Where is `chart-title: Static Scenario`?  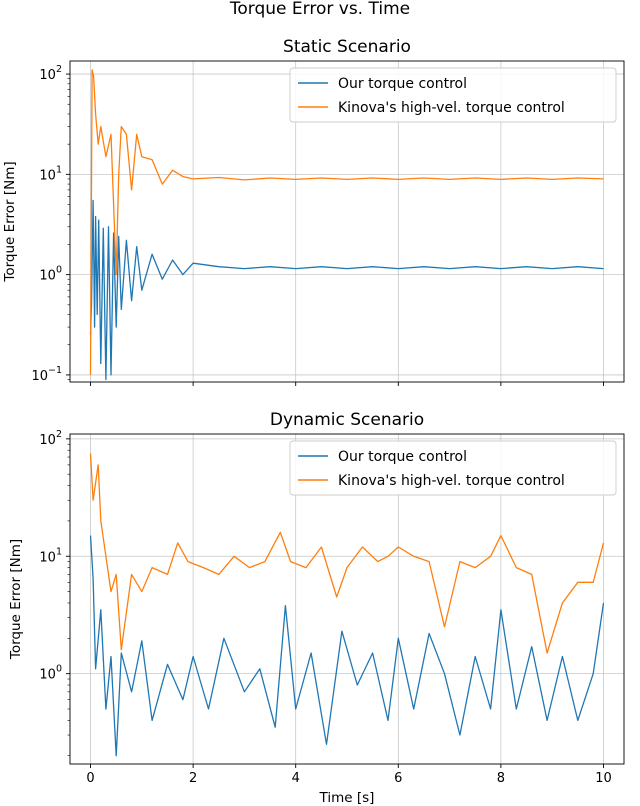
chart-title: Static Scenario is located at coordinates (347, 47).